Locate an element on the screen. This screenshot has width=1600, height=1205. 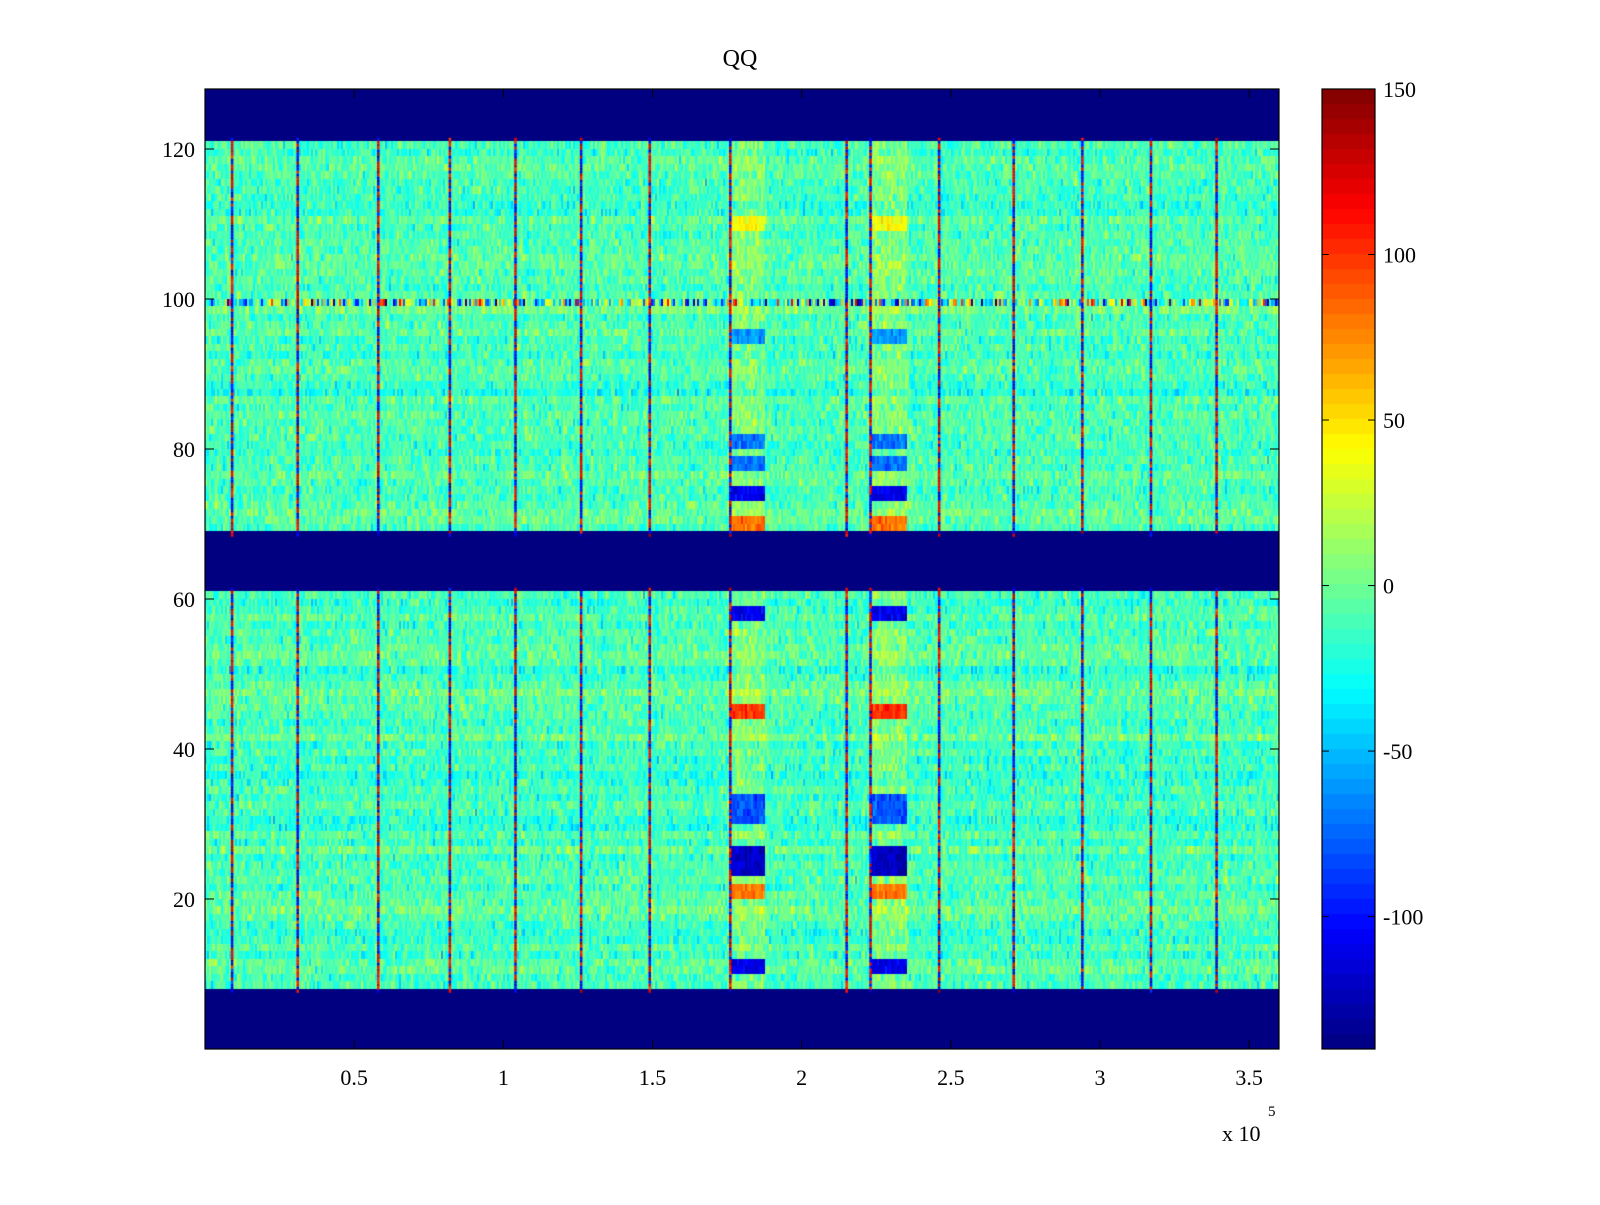
y-tick-label: 20 is located at coordinates (184, 899).